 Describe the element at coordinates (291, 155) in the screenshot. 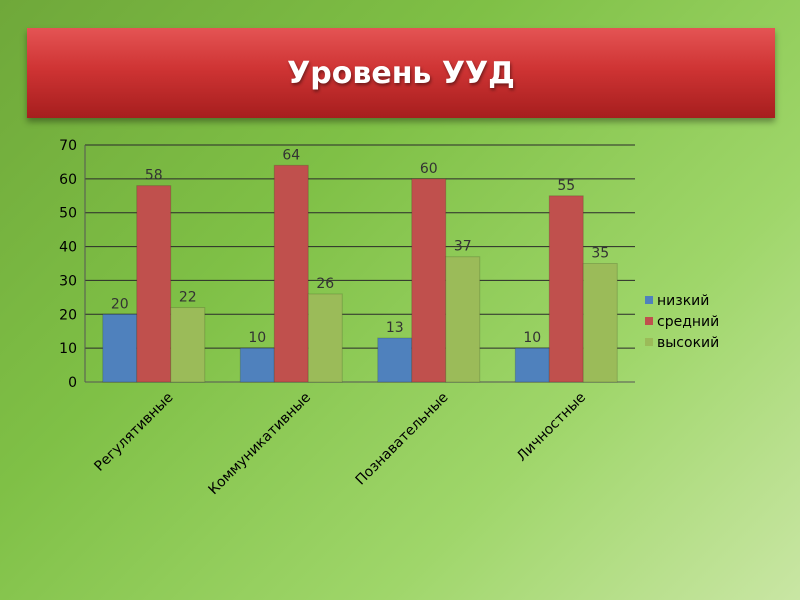

I see `data-label: 64` at that location.